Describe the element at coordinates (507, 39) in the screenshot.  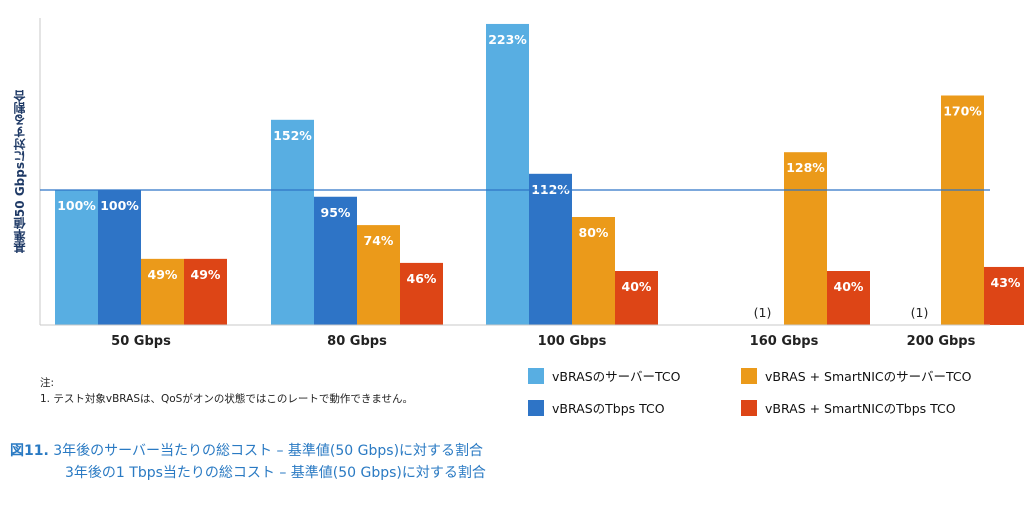
I see `bar-value-label: 223%` at that location.